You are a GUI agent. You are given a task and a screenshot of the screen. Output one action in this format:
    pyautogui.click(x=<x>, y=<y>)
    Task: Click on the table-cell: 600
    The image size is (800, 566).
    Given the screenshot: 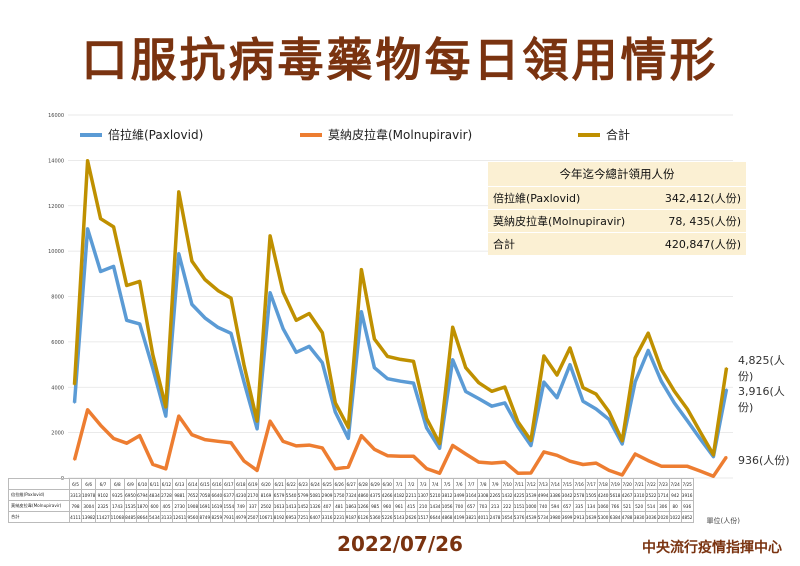 What is the action you would take?
    pyautogui.click(x=154, y=506)
    